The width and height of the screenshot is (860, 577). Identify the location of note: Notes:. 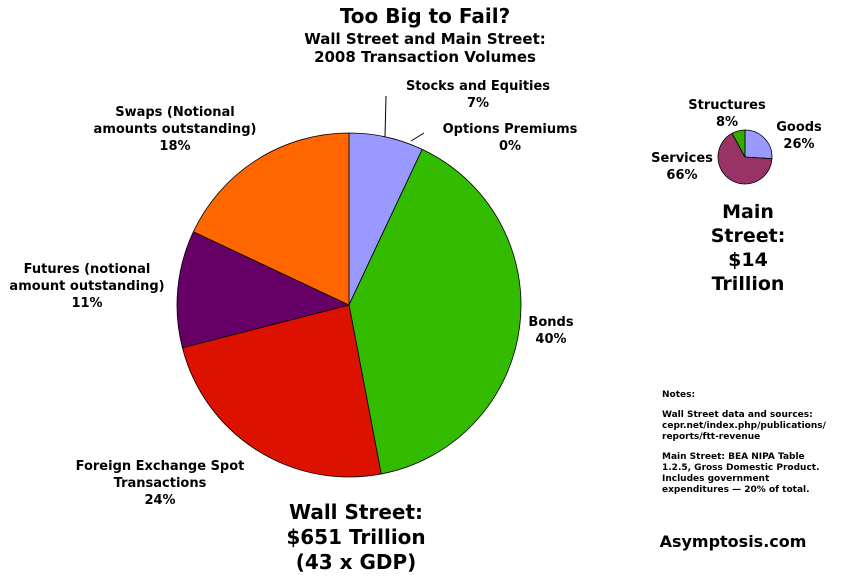
(679, 395).